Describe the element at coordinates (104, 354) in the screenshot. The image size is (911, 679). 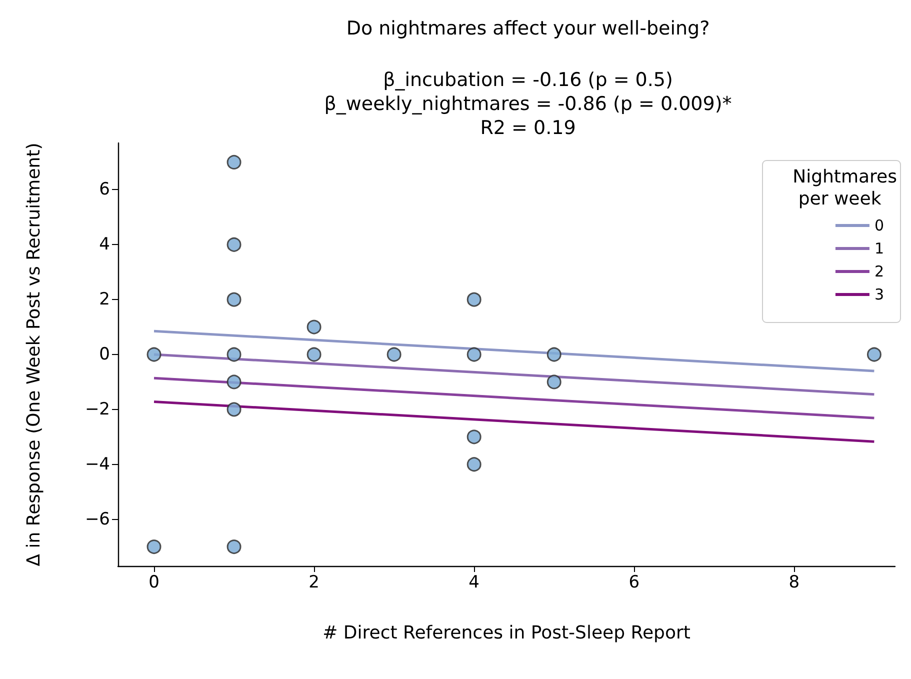
I see `y-tick-label: 0` at that location.